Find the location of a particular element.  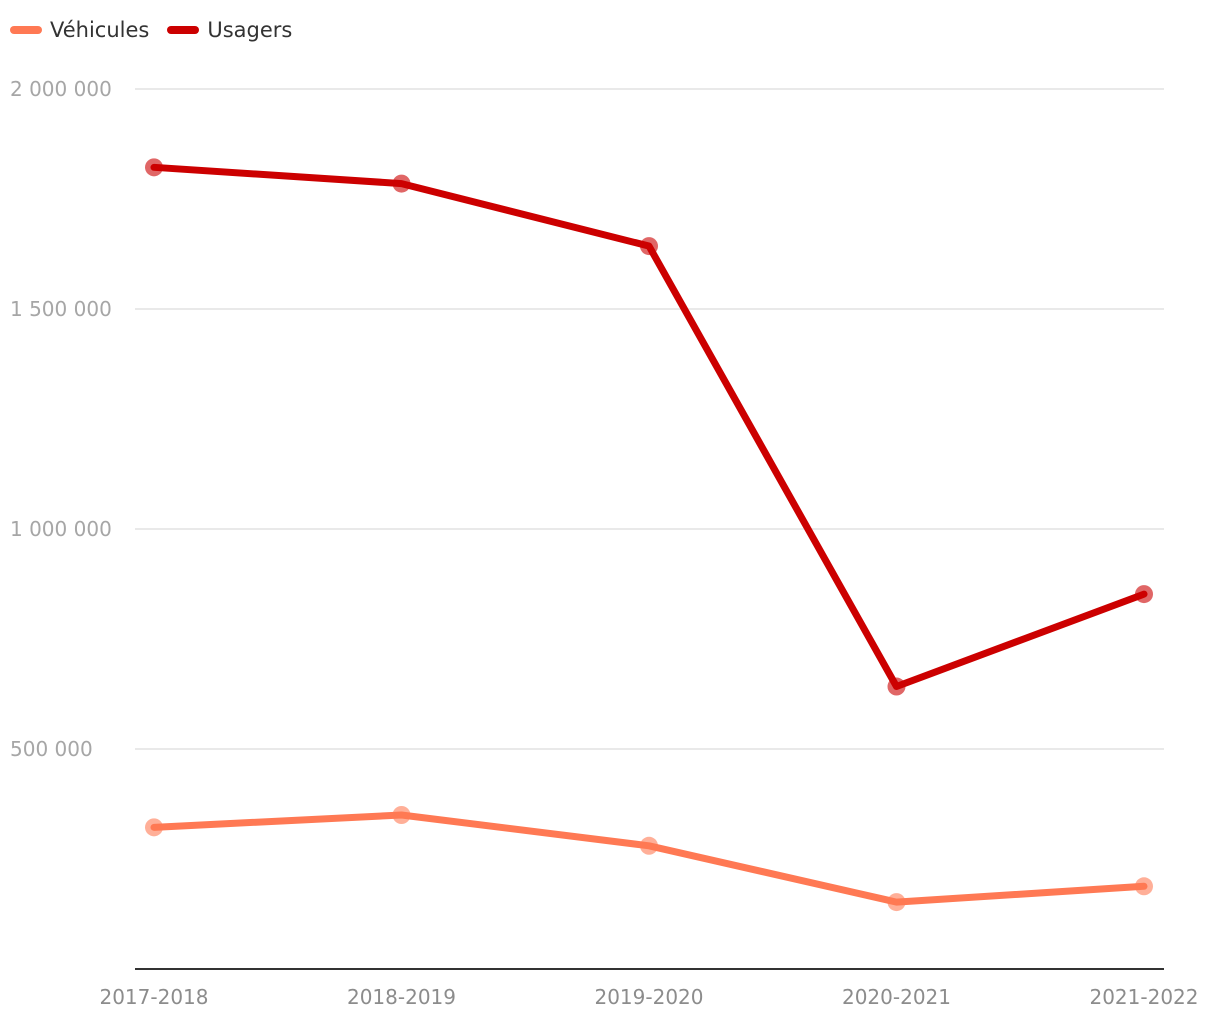

x-tick-label: 2017-2018 is located at coordinates (153, 997).